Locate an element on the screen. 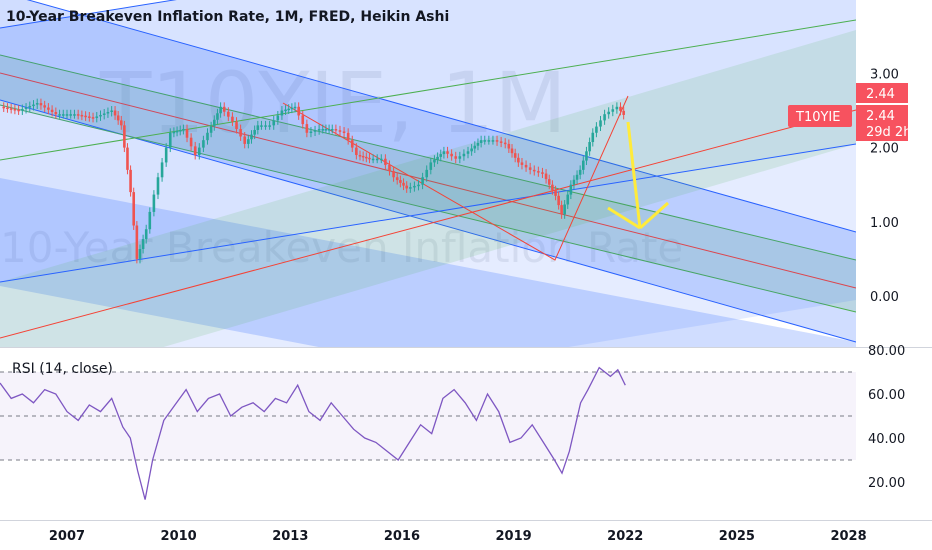 This screenshot has width=932, height=550. rsi-tick-label: 80.00 is located at coordinates (886, 351).